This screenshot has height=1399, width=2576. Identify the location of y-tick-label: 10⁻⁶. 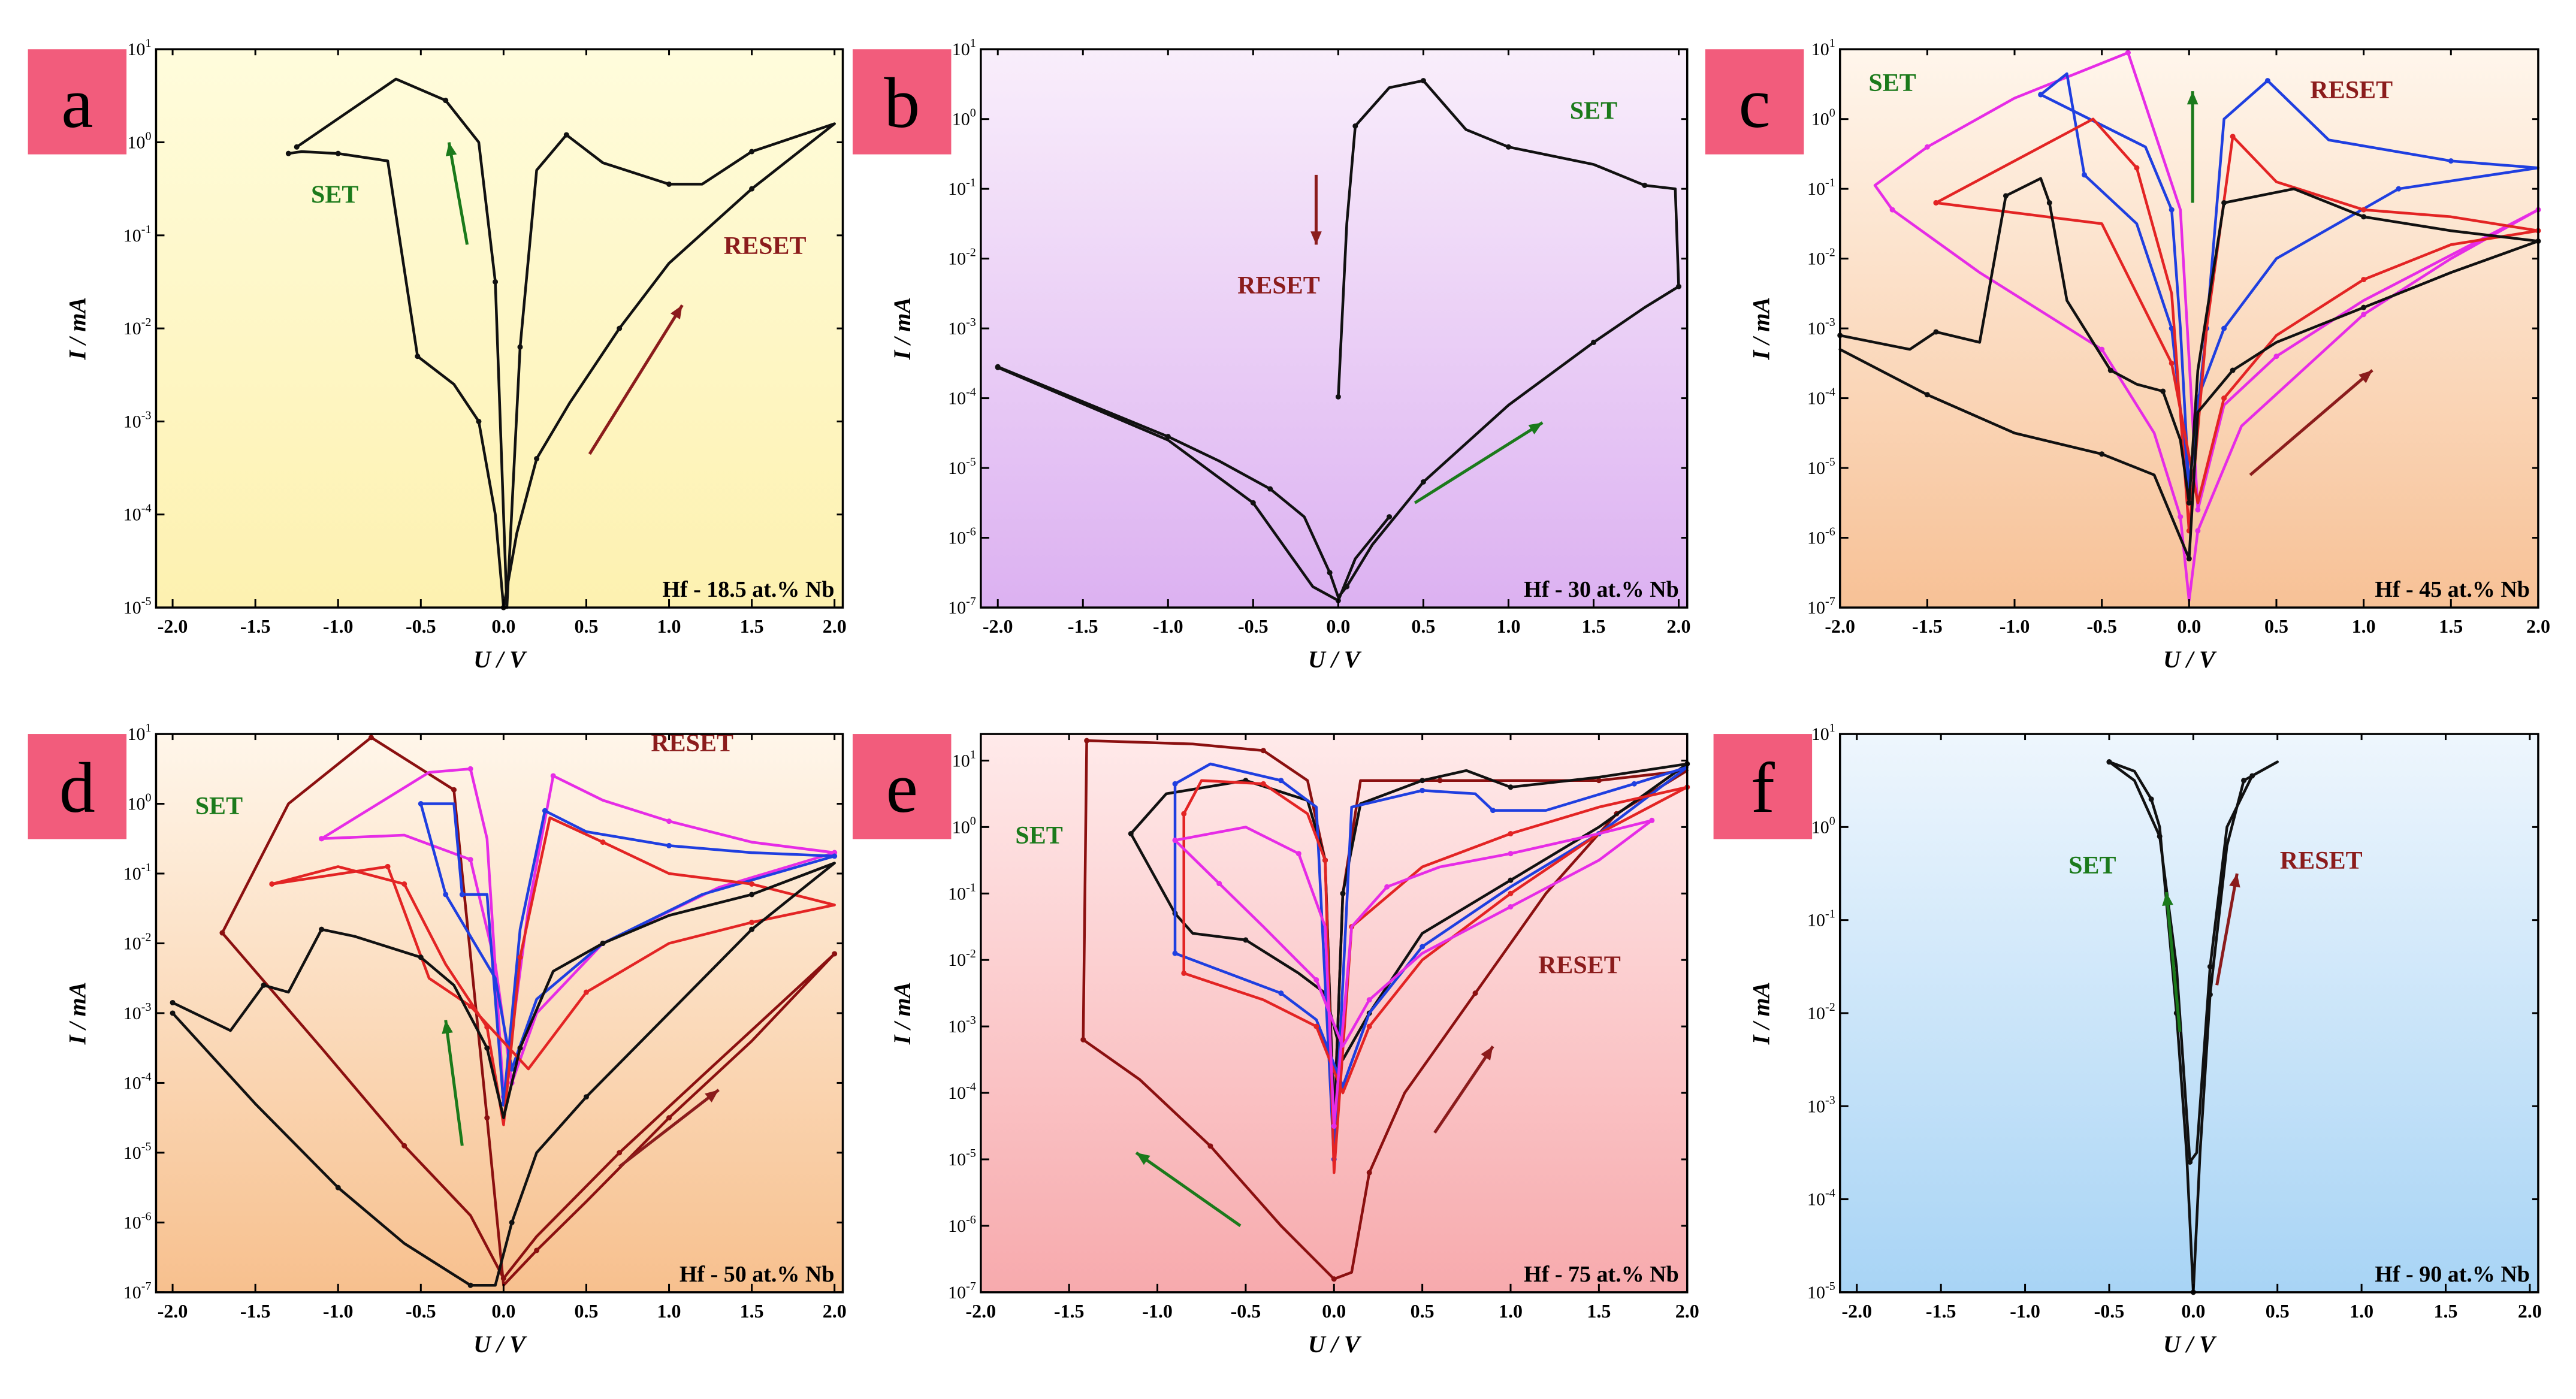
(1821, 536).